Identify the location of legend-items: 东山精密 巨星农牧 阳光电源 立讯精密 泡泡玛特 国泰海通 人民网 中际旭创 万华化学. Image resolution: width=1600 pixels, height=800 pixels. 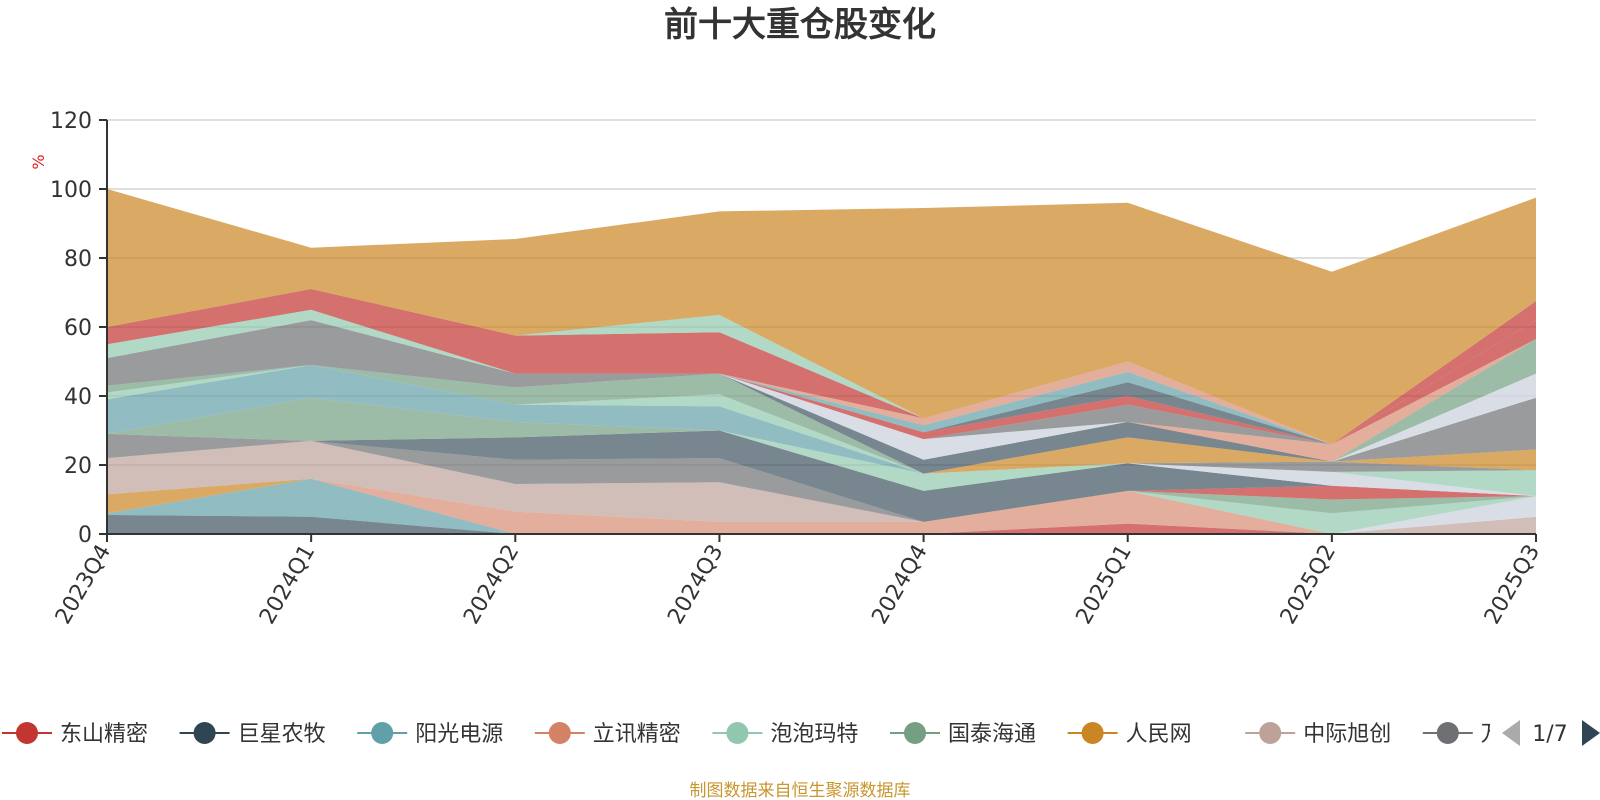
(785, 734).